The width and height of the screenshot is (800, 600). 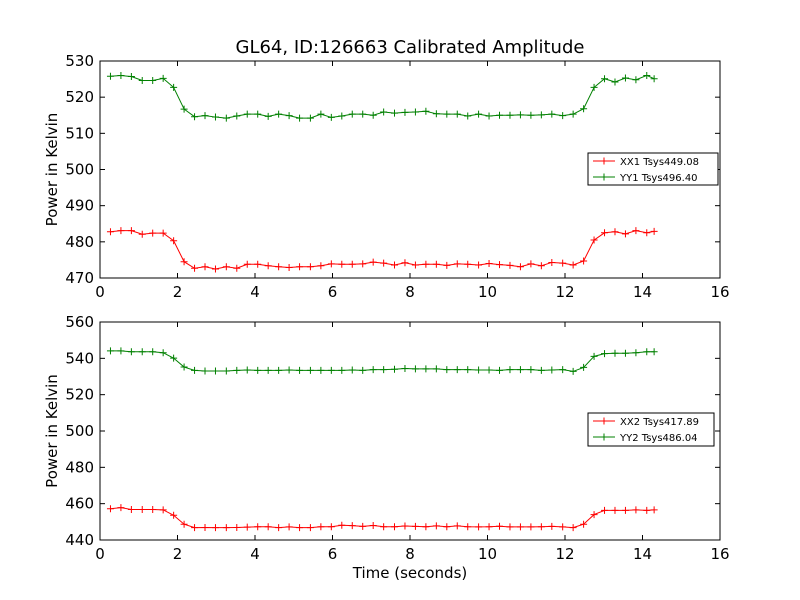 What do you see at coordinates (79, 170) in the screenshot?
I see `y-tick-label: 500` at bounding box center [79, 170].